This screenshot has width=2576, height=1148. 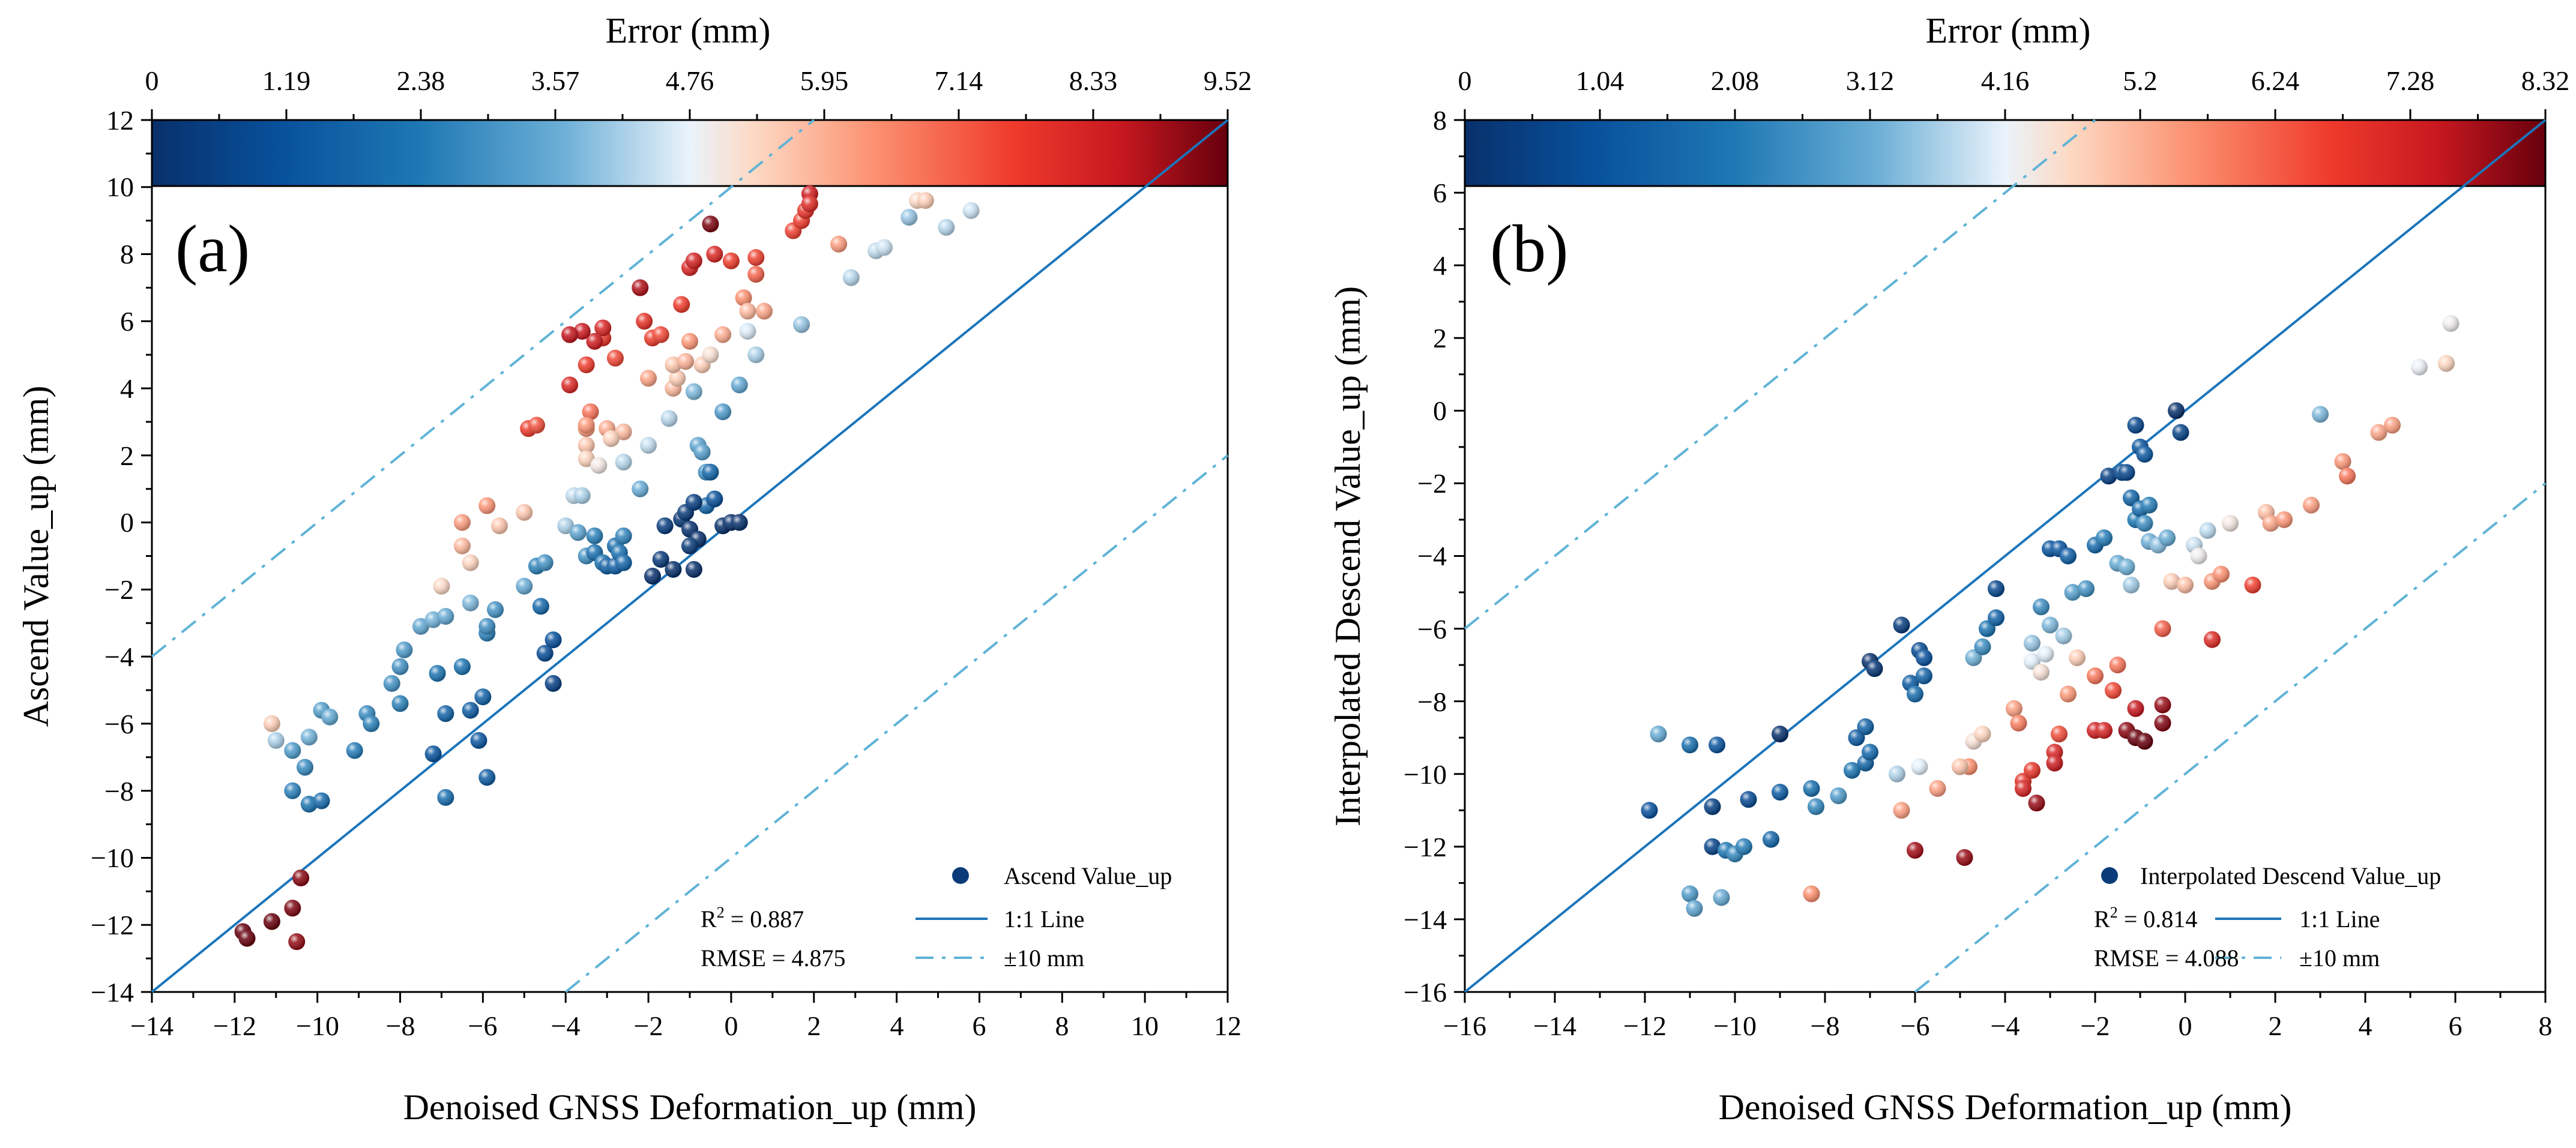 What do you see at coordinates (2145, 918) in the screenshot?
I see `panel-b-r2: R2 = 0.814` at bounding box center [2145, 918].